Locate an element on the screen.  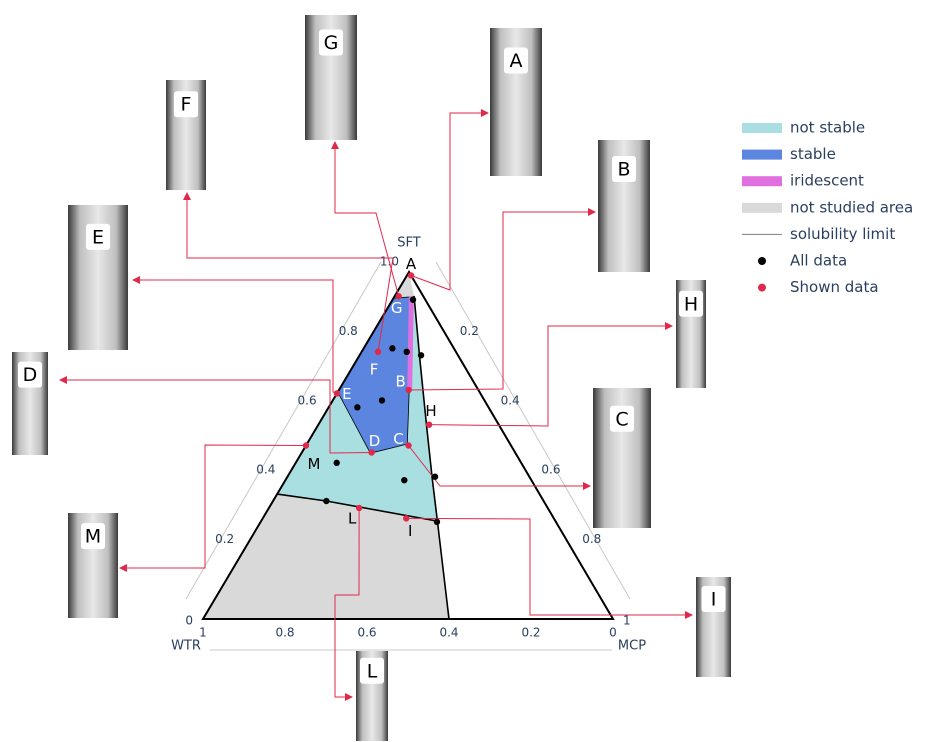
photo-label: E is located at coordinates (98, 237).